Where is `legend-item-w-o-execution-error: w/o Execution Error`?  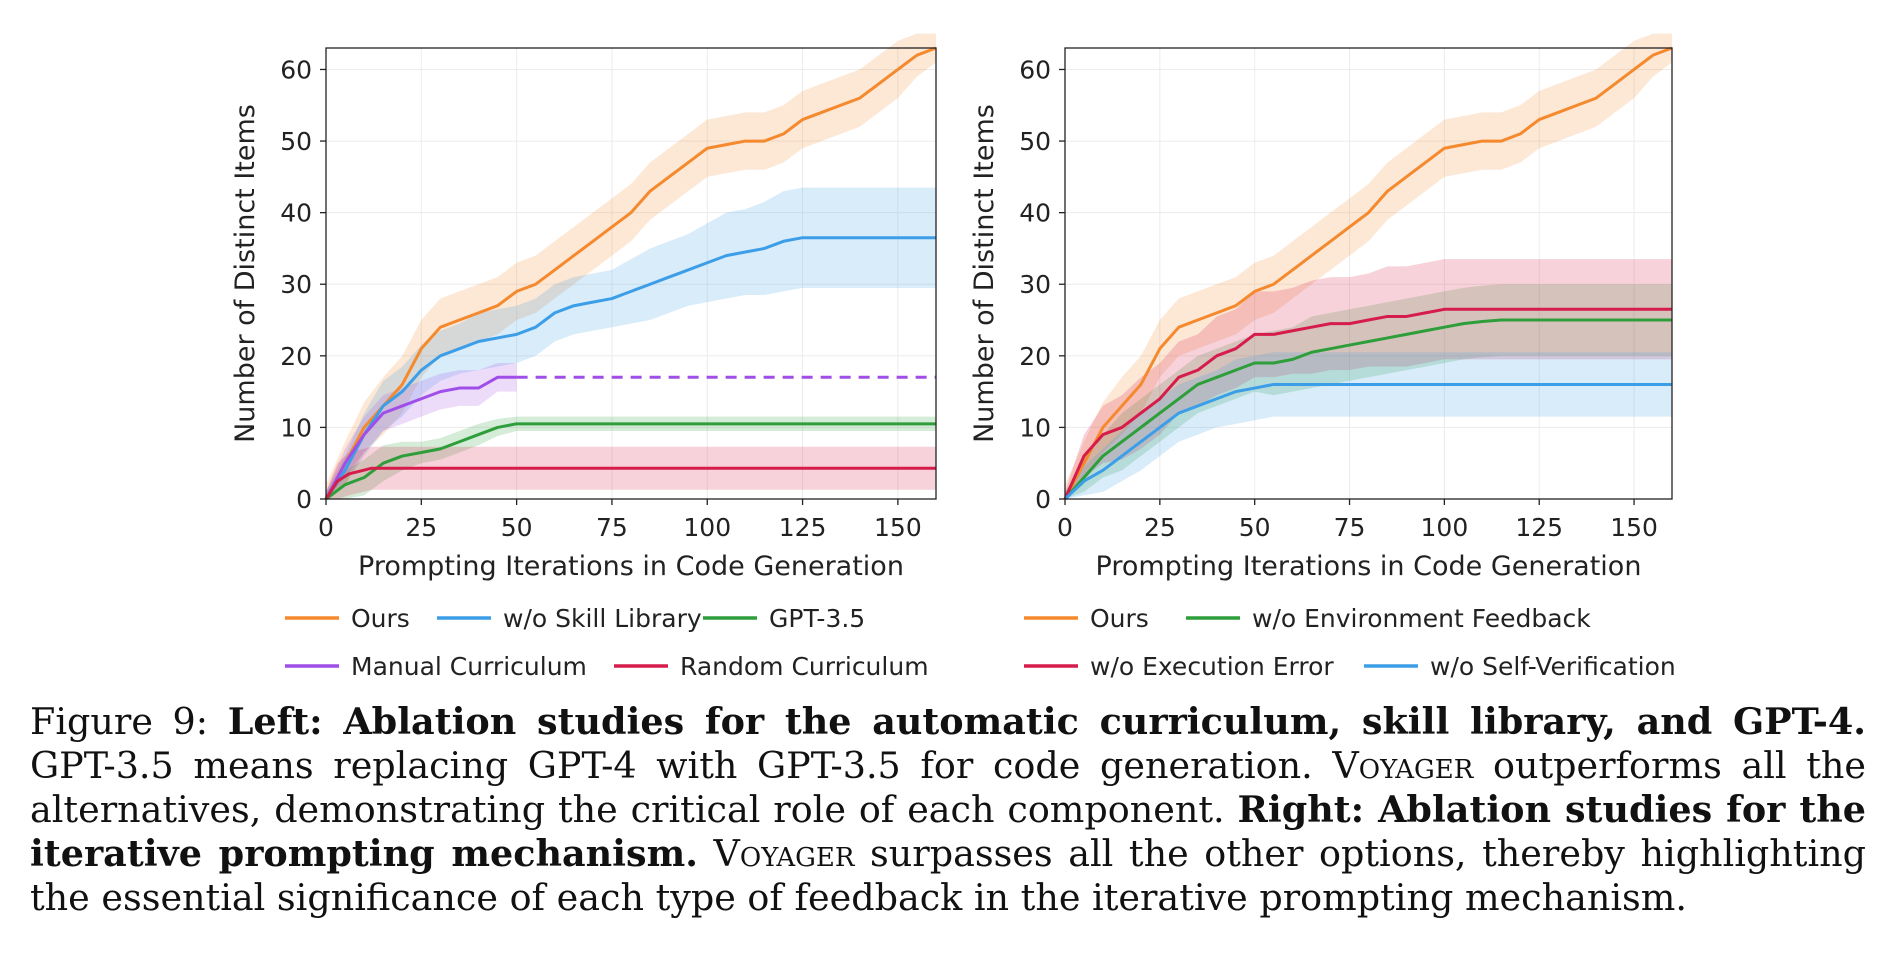
legend-item-w-o-execution-error: w/o Execution Error is located at coordinates (1179, 666).